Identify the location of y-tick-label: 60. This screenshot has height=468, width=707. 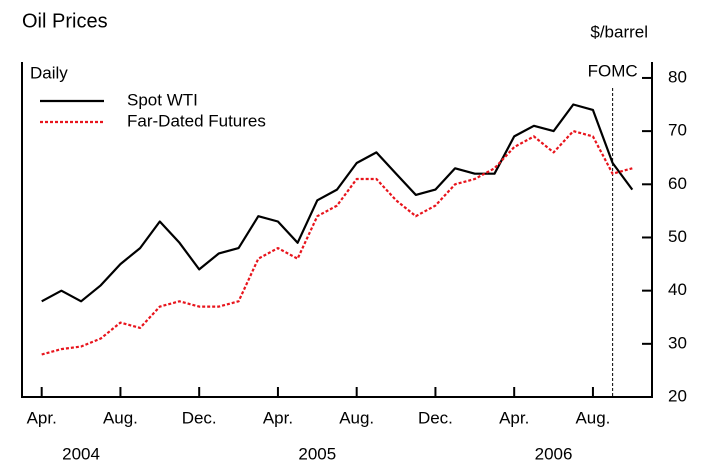
(677, 183).